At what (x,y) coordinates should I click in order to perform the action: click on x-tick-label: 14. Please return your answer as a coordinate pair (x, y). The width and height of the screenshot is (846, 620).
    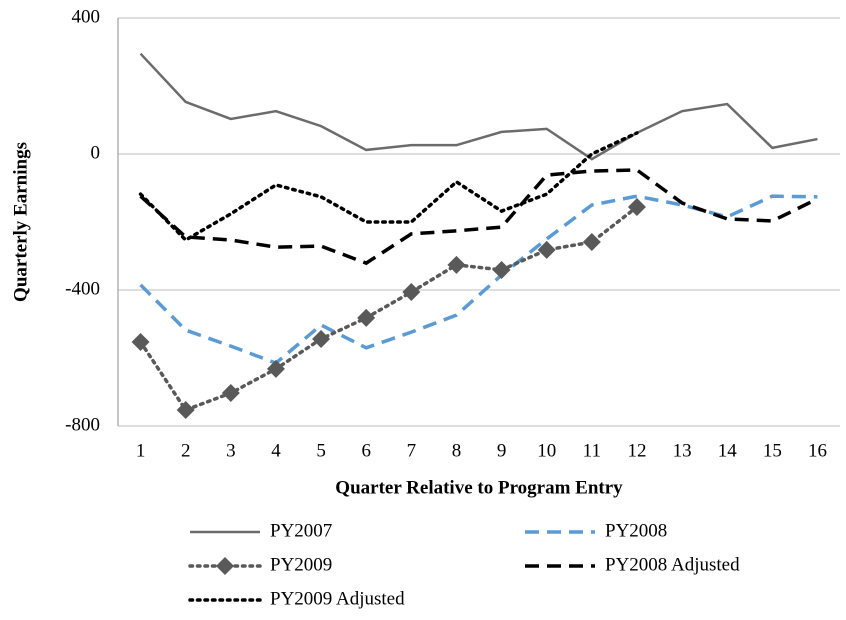
    Looking at the image, I should click on (728, 450).